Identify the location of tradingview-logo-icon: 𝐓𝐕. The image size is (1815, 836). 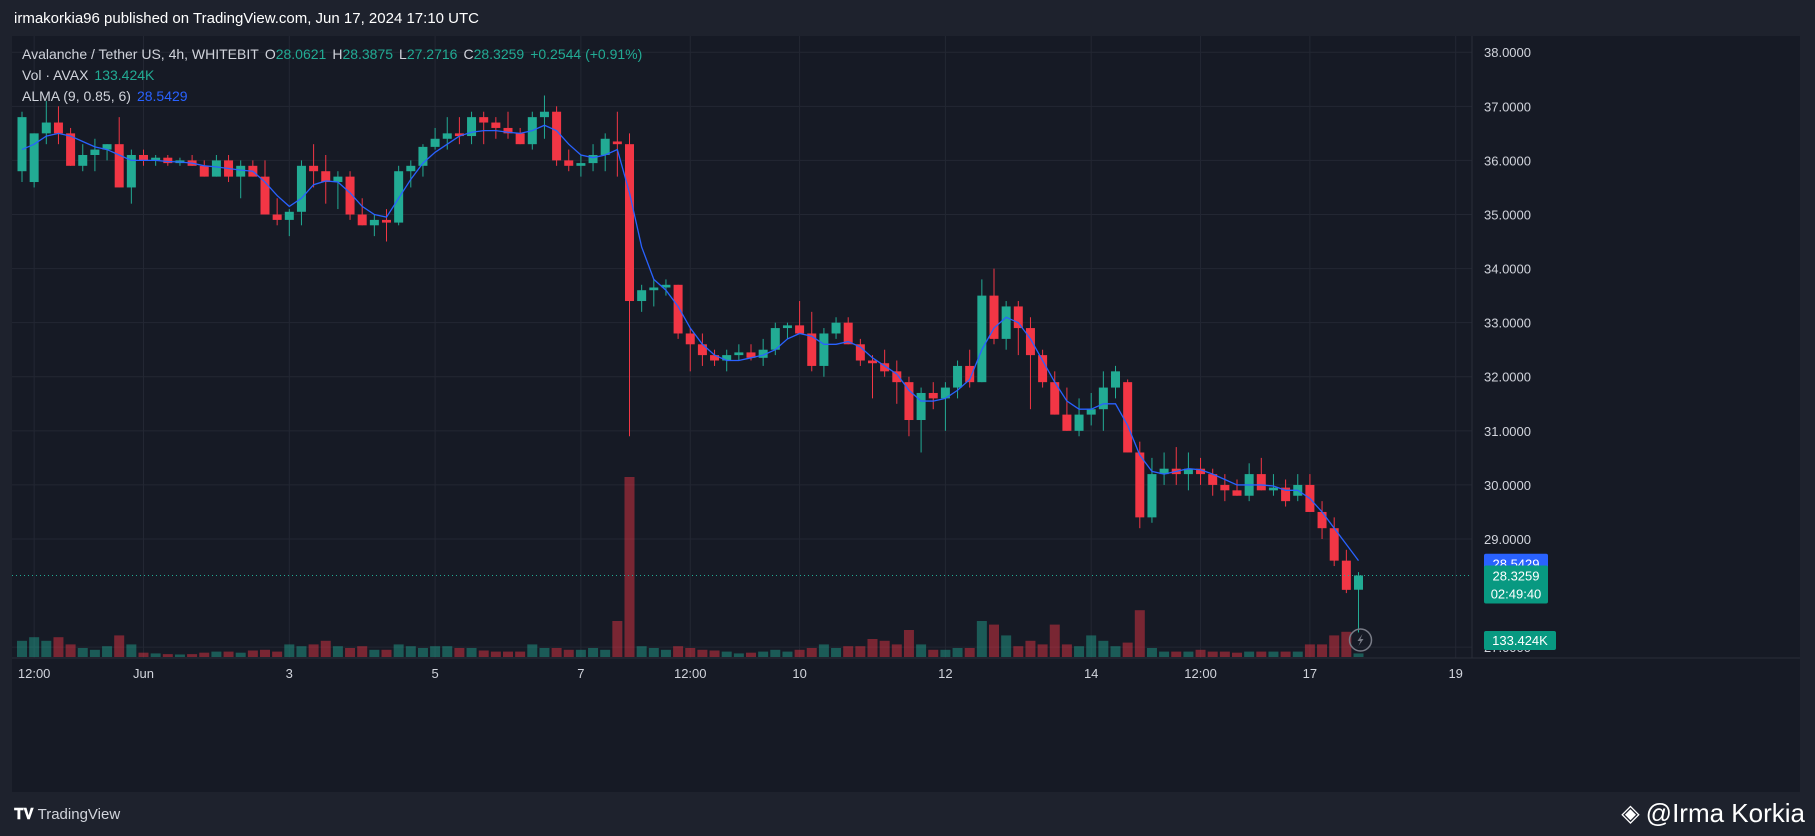
(24, 814).